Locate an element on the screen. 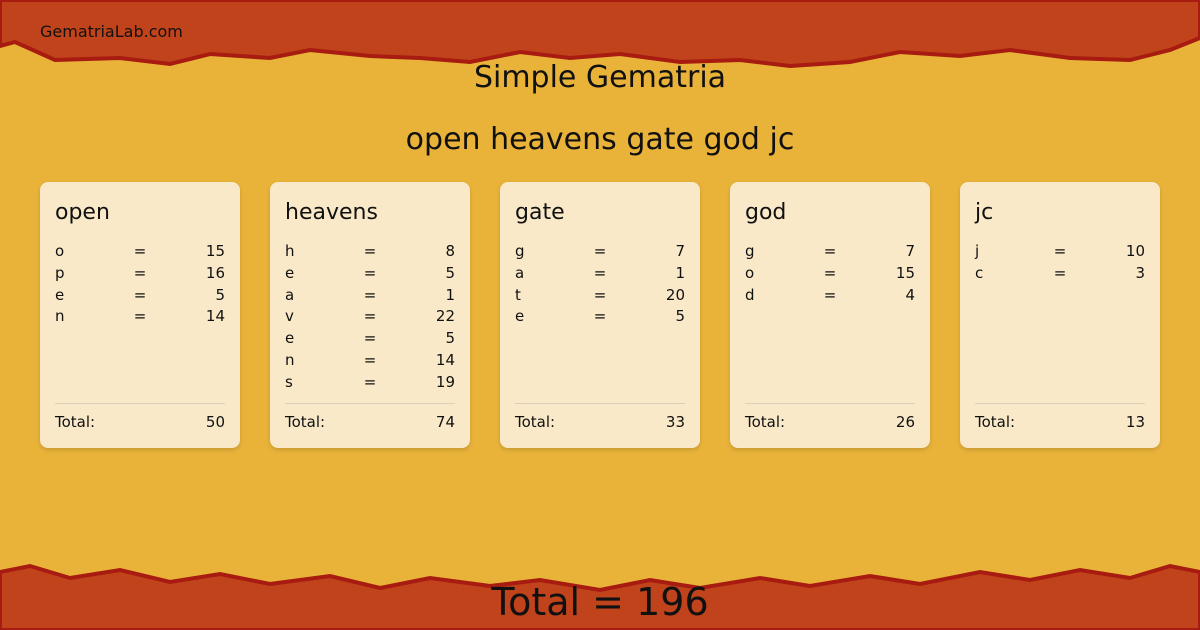  letter-value: 19 is located at coordinates (445, 381).